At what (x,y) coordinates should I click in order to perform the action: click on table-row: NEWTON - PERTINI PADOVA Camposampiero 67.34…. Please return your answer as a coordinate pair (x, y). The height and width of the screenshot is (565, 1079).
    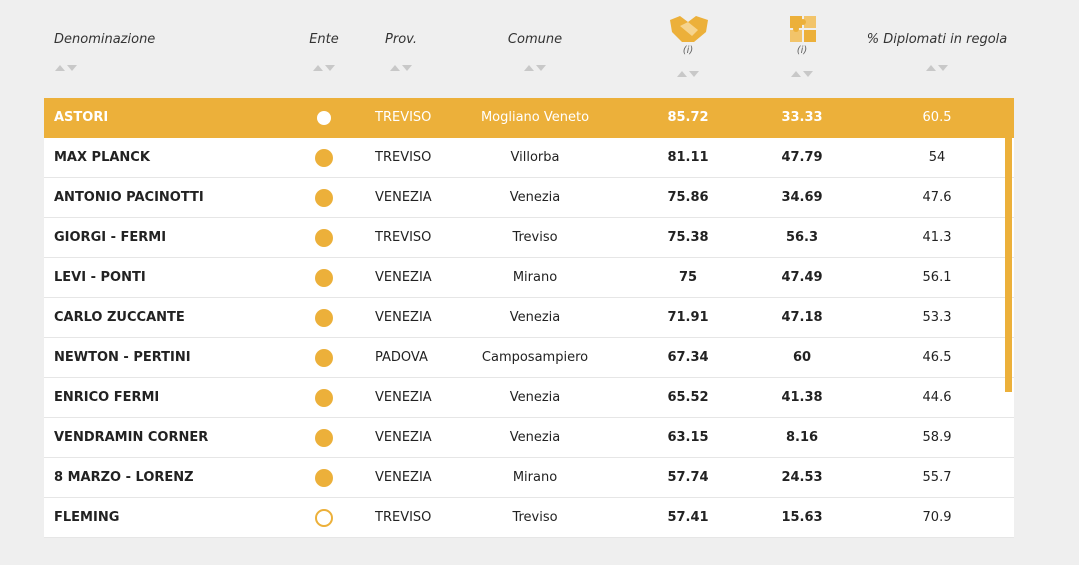
    Looking at the image, I should click on (529, 358).